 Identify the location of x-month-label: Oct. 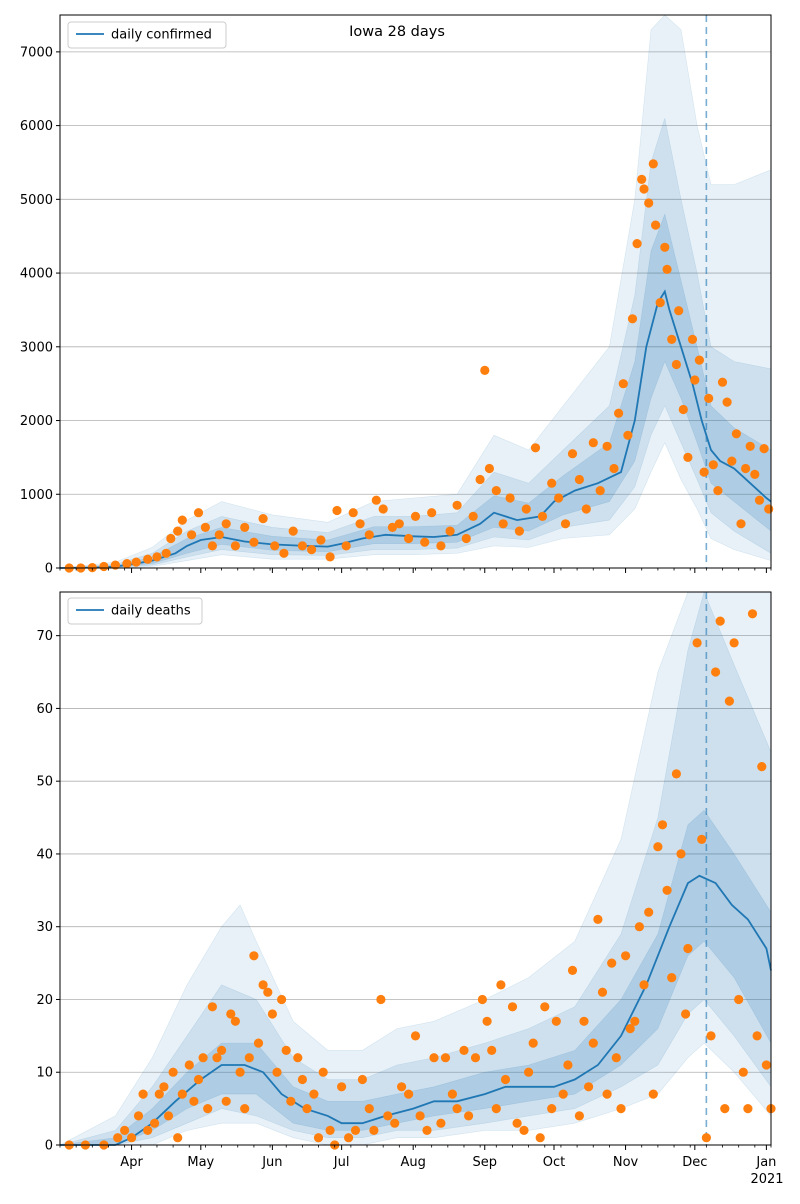
(554, 1162).